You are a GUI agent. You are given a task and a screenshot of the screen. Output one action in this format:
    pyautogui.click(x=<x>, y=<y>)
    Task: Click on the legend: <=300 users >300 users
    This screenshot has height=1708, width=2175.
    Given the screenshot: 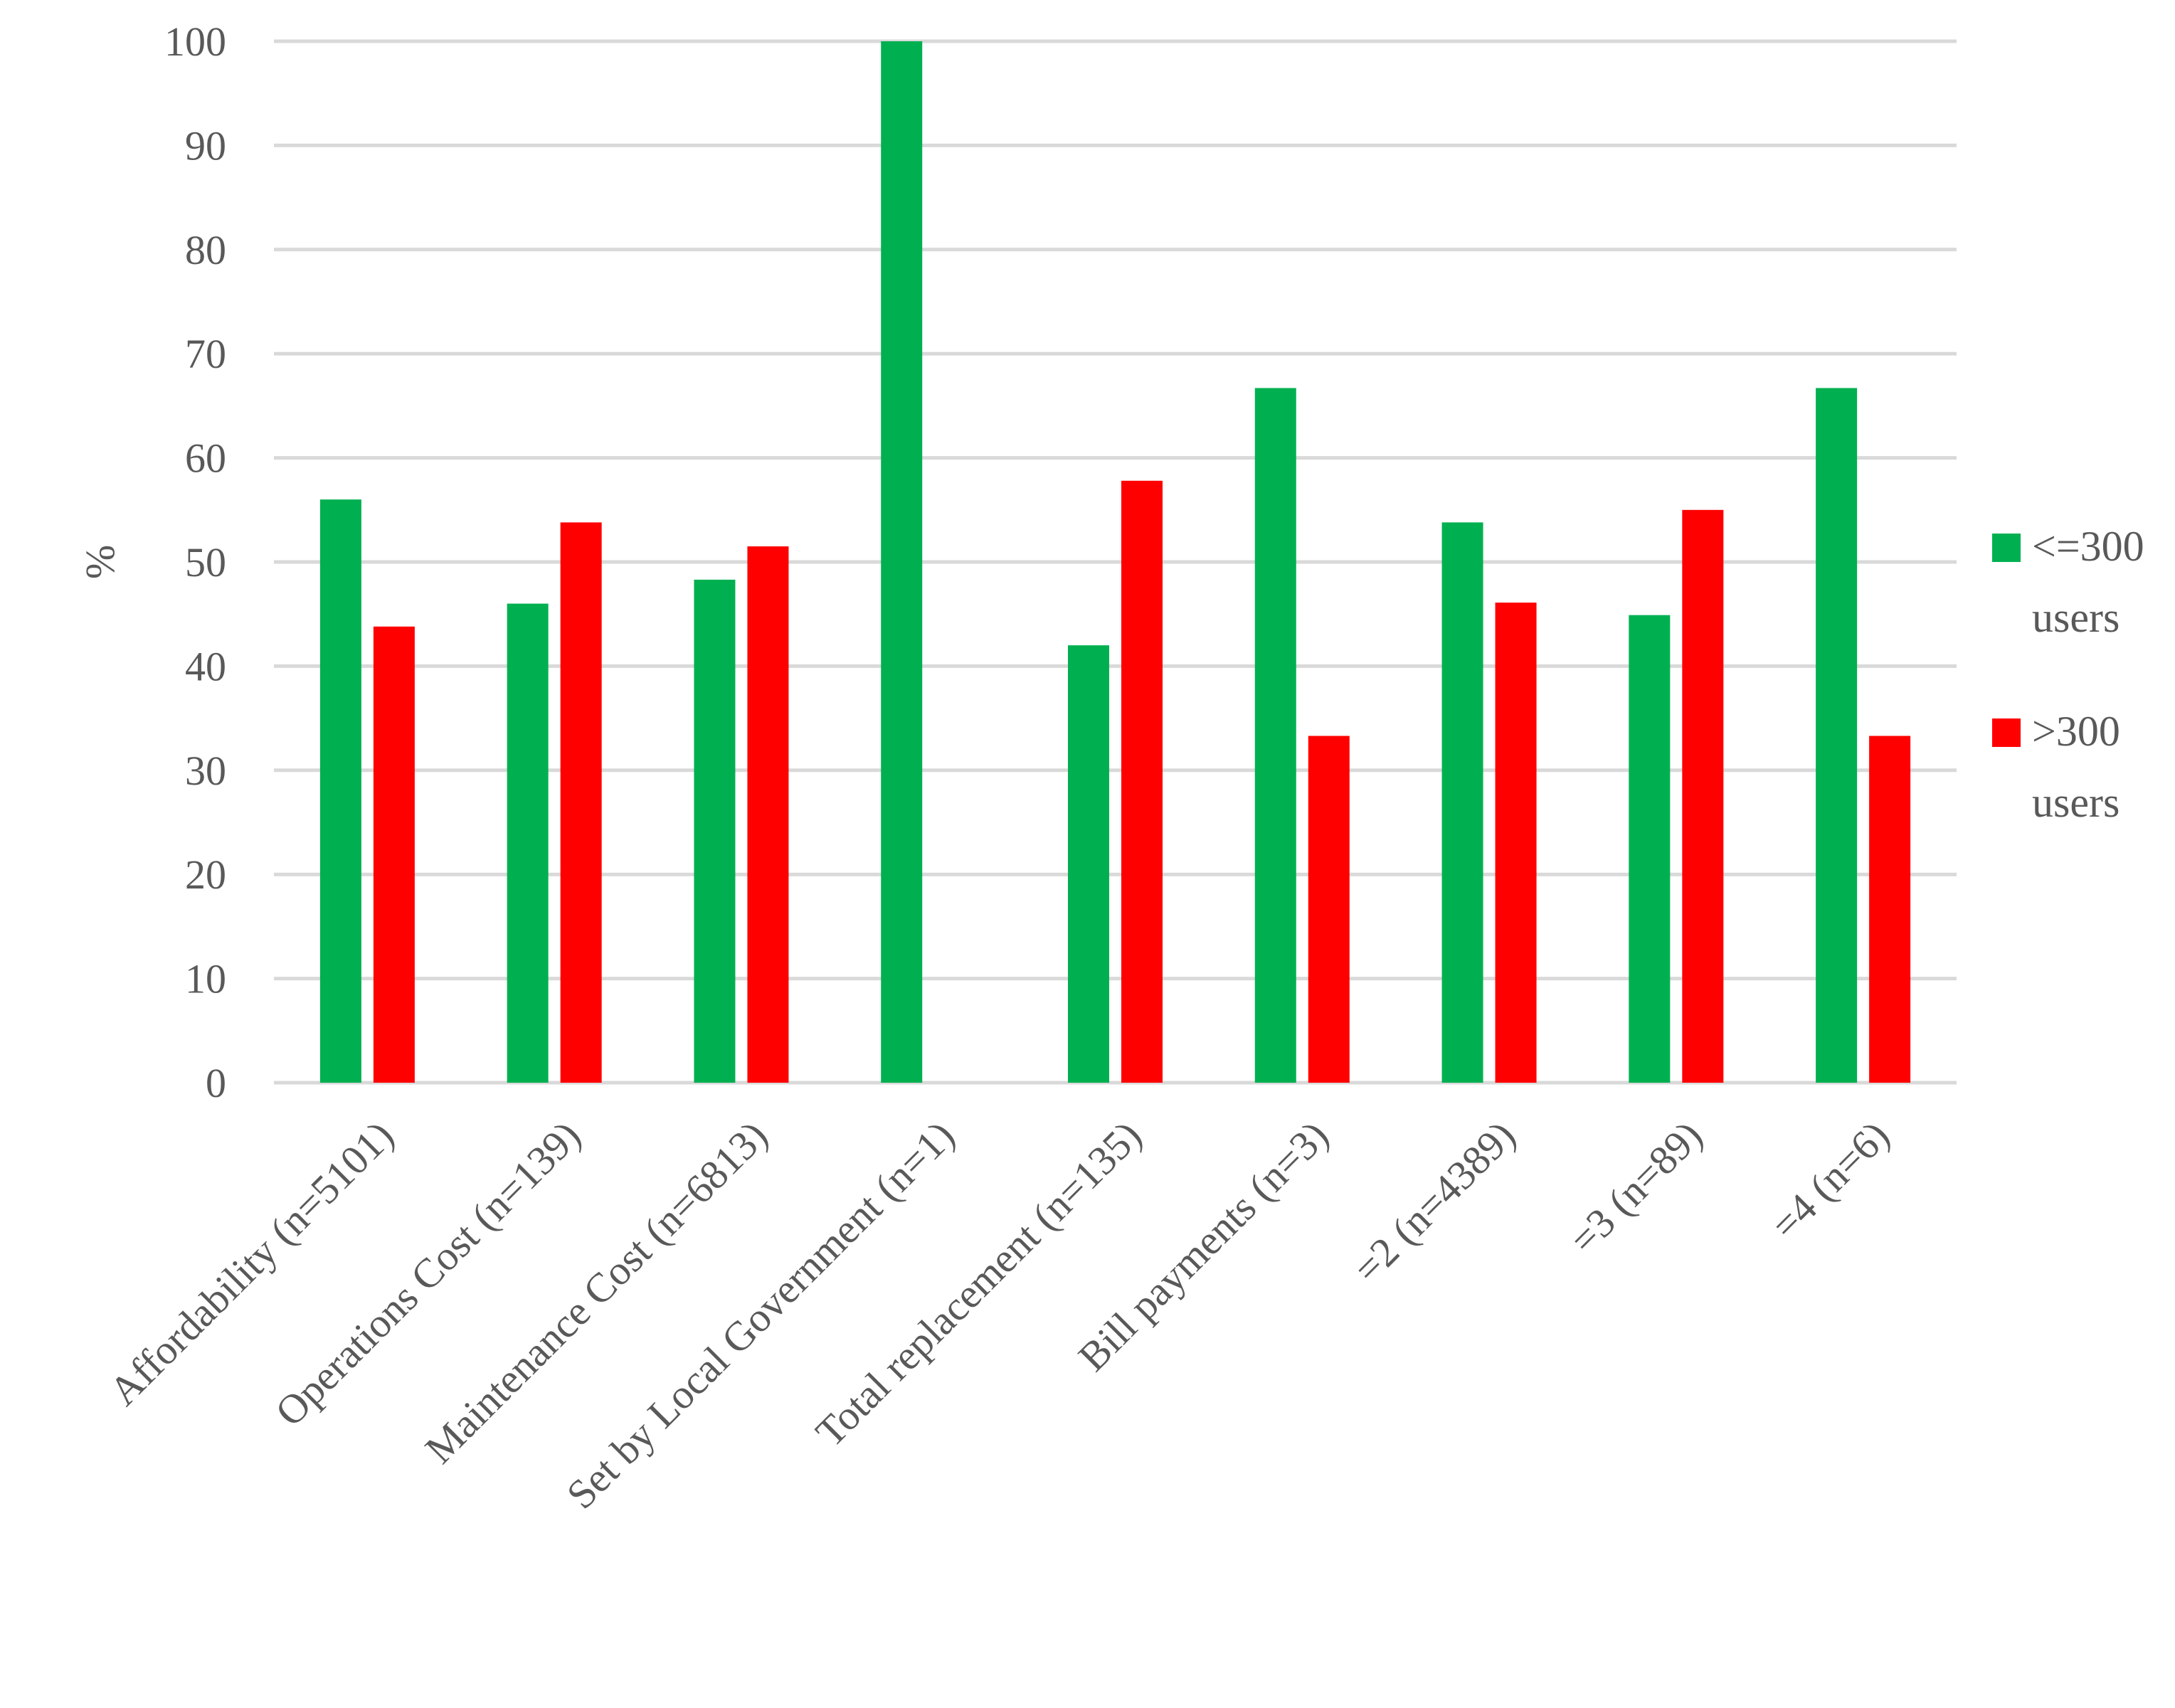 What is the action you would take?
    pyautogui.click(x=2068, y=674)
    